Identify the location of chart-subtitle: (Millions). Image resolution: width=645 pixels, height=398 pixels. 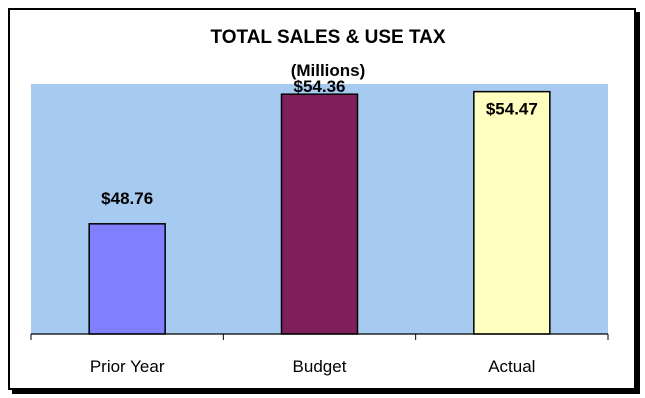
(328, 70).